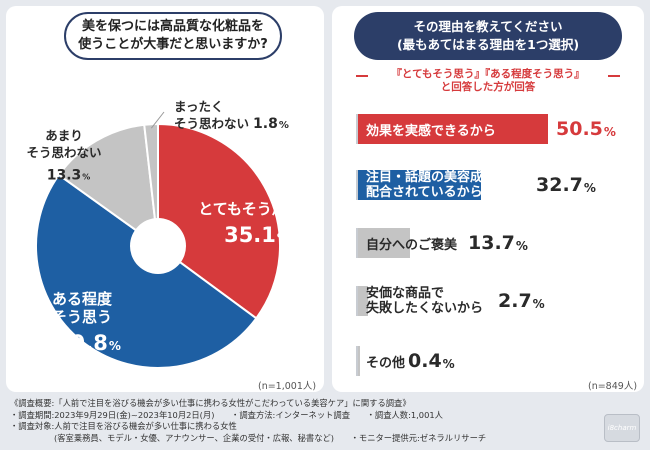 Image resolution: width=650 pixels, height=450 pixels. I want to click on bar-label-3-line1: 失敗したくないから, so click(425, 308).